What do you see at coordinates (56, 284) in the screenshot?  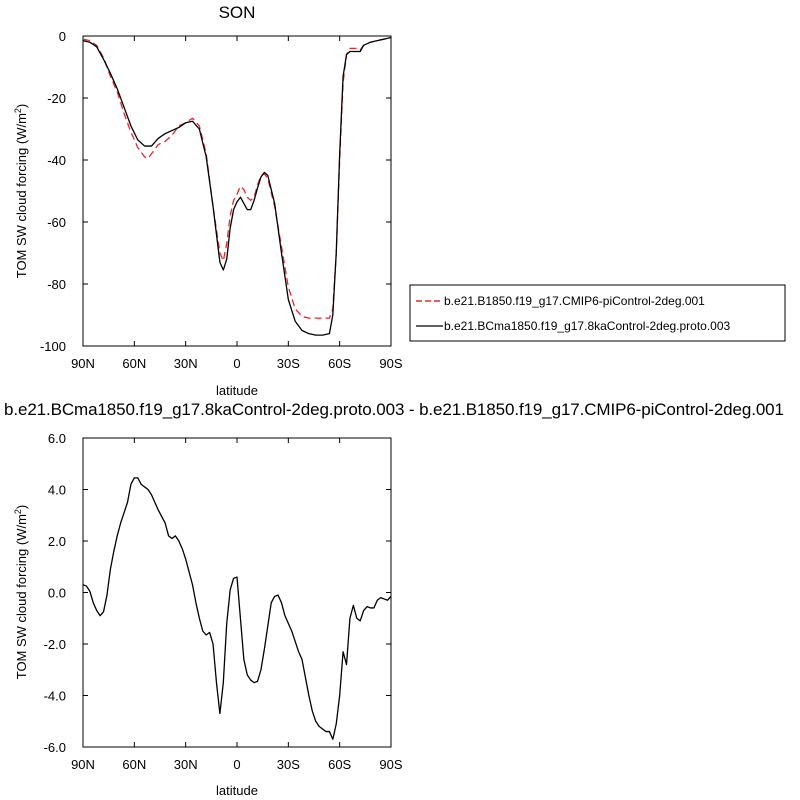 I see `top-y-tick-label: -80` at bounding box center [56, 284].